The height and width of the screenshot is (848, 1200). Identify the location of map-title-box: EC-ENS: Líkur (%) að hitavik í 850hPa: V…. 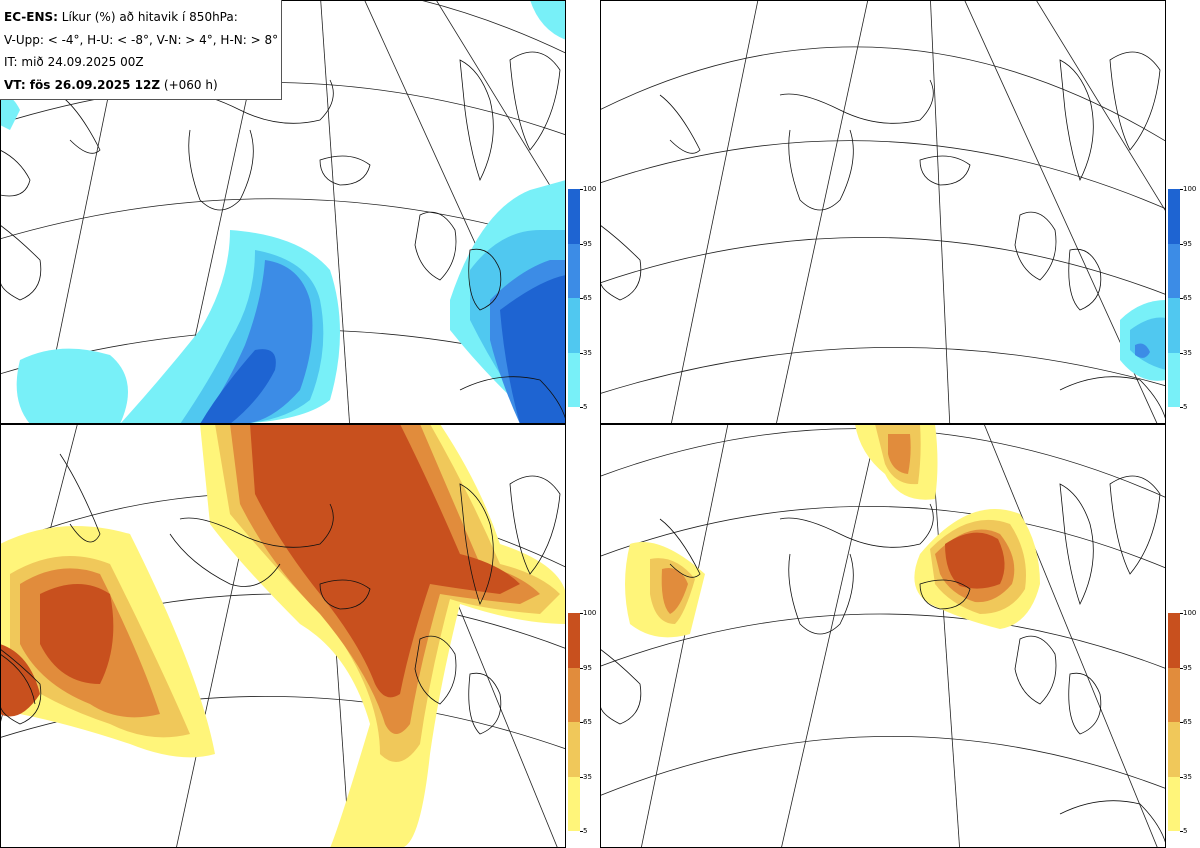
(141, 50).